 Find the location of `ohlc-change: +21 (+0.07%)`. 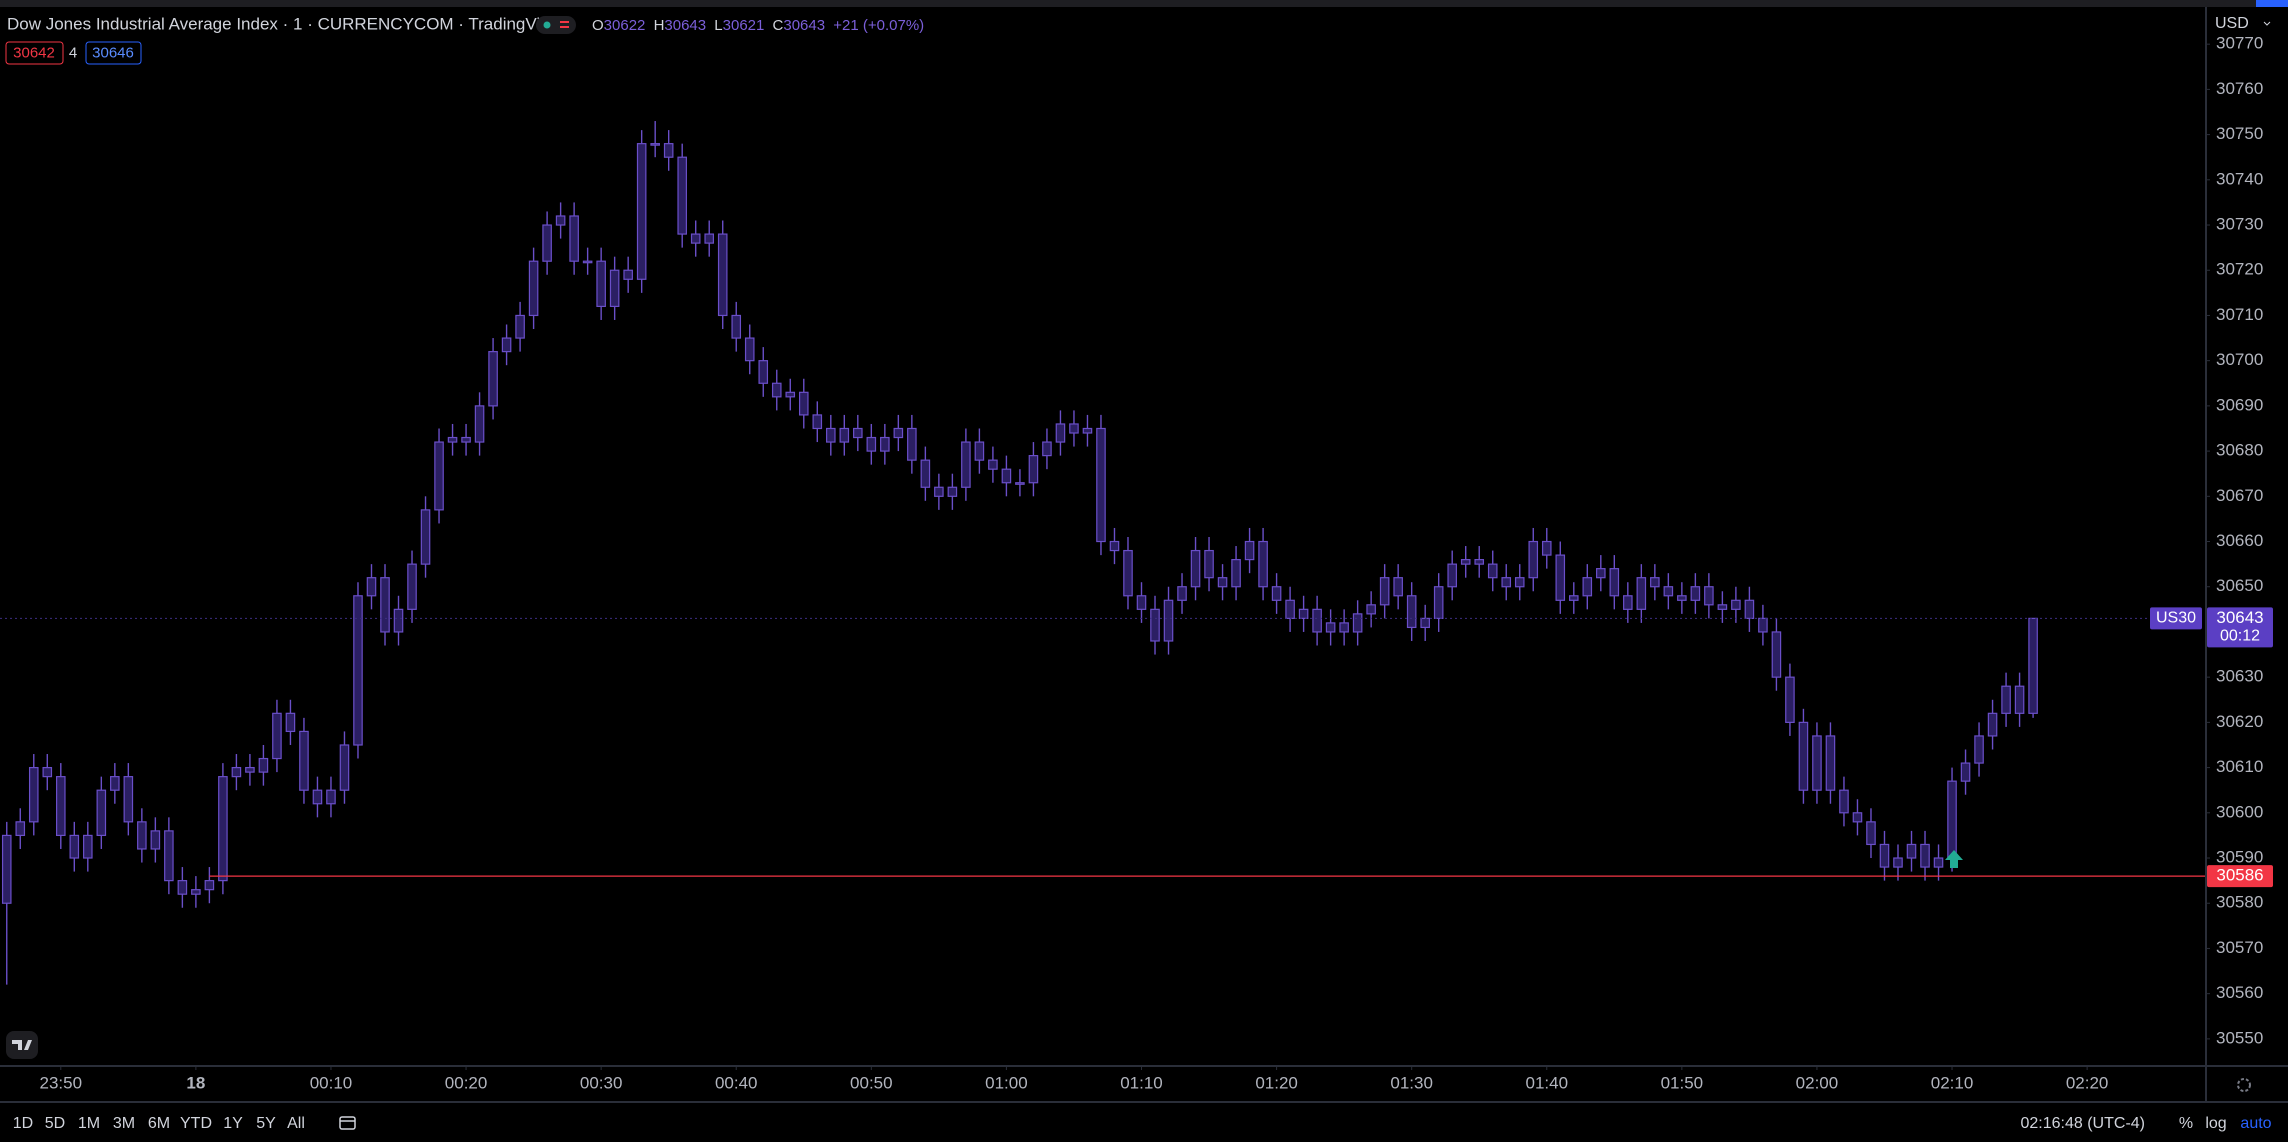

ohlc-change: +21 (+0.07%) is located at coordinates (878, 25).